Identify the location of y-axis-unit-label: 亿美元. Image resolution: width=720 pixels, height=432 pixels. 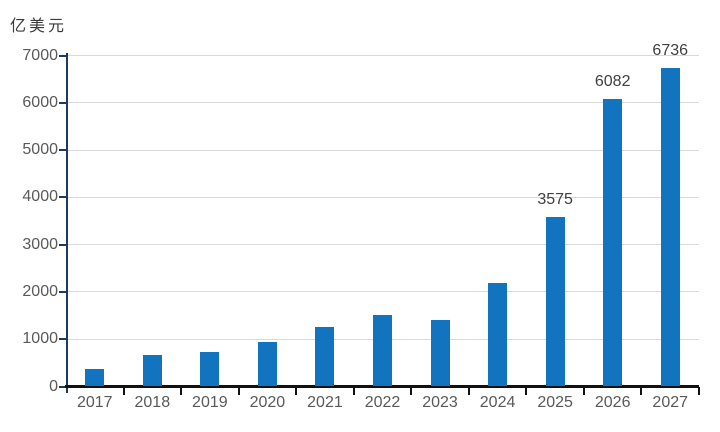
(39, 26).